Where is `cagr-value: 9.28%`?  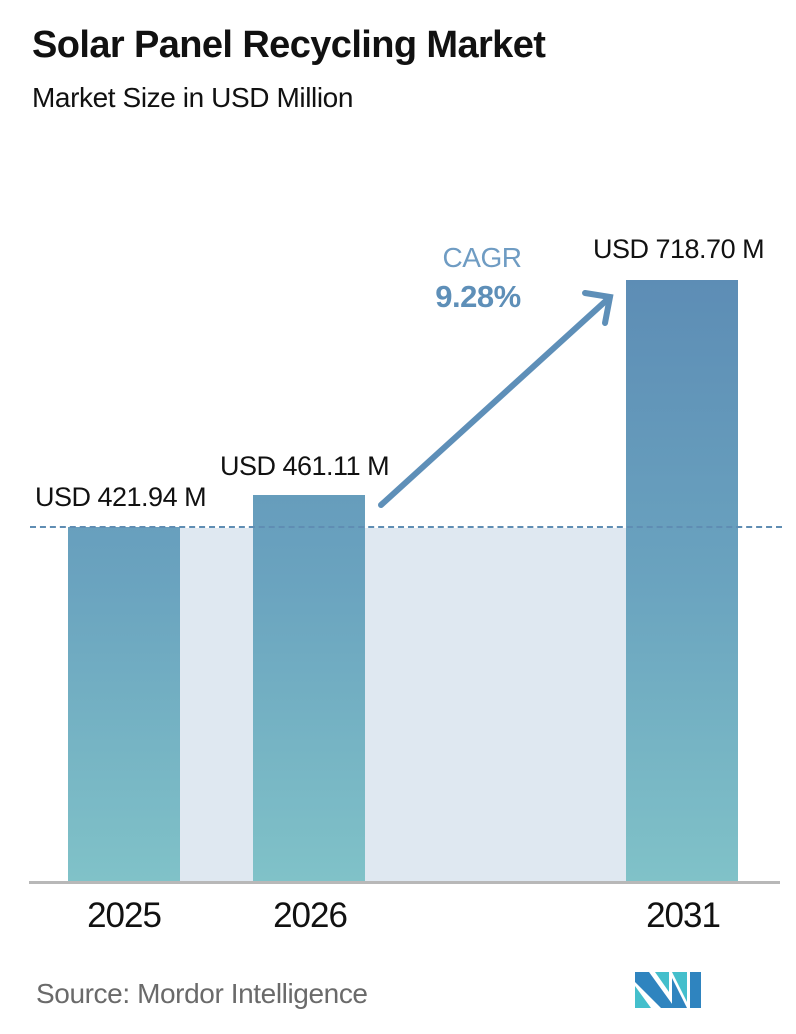 cagr-value: 9.28% is located at coordinates (478, 296).